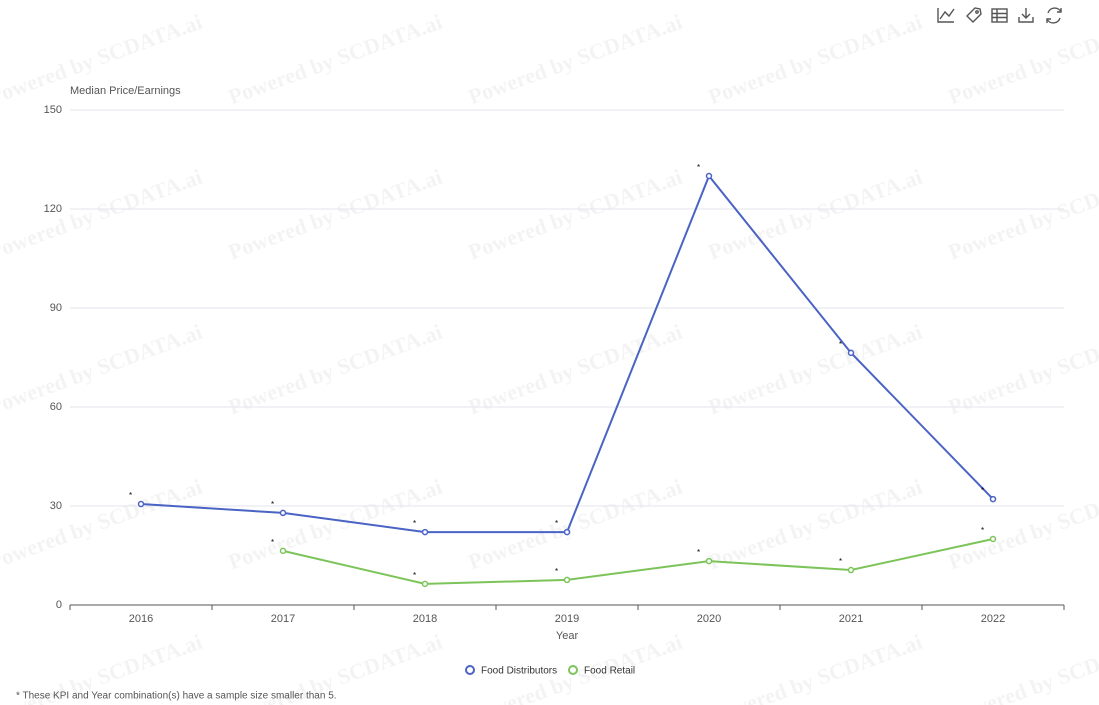  I want to click on refresh-icon, so click(1054, 15).